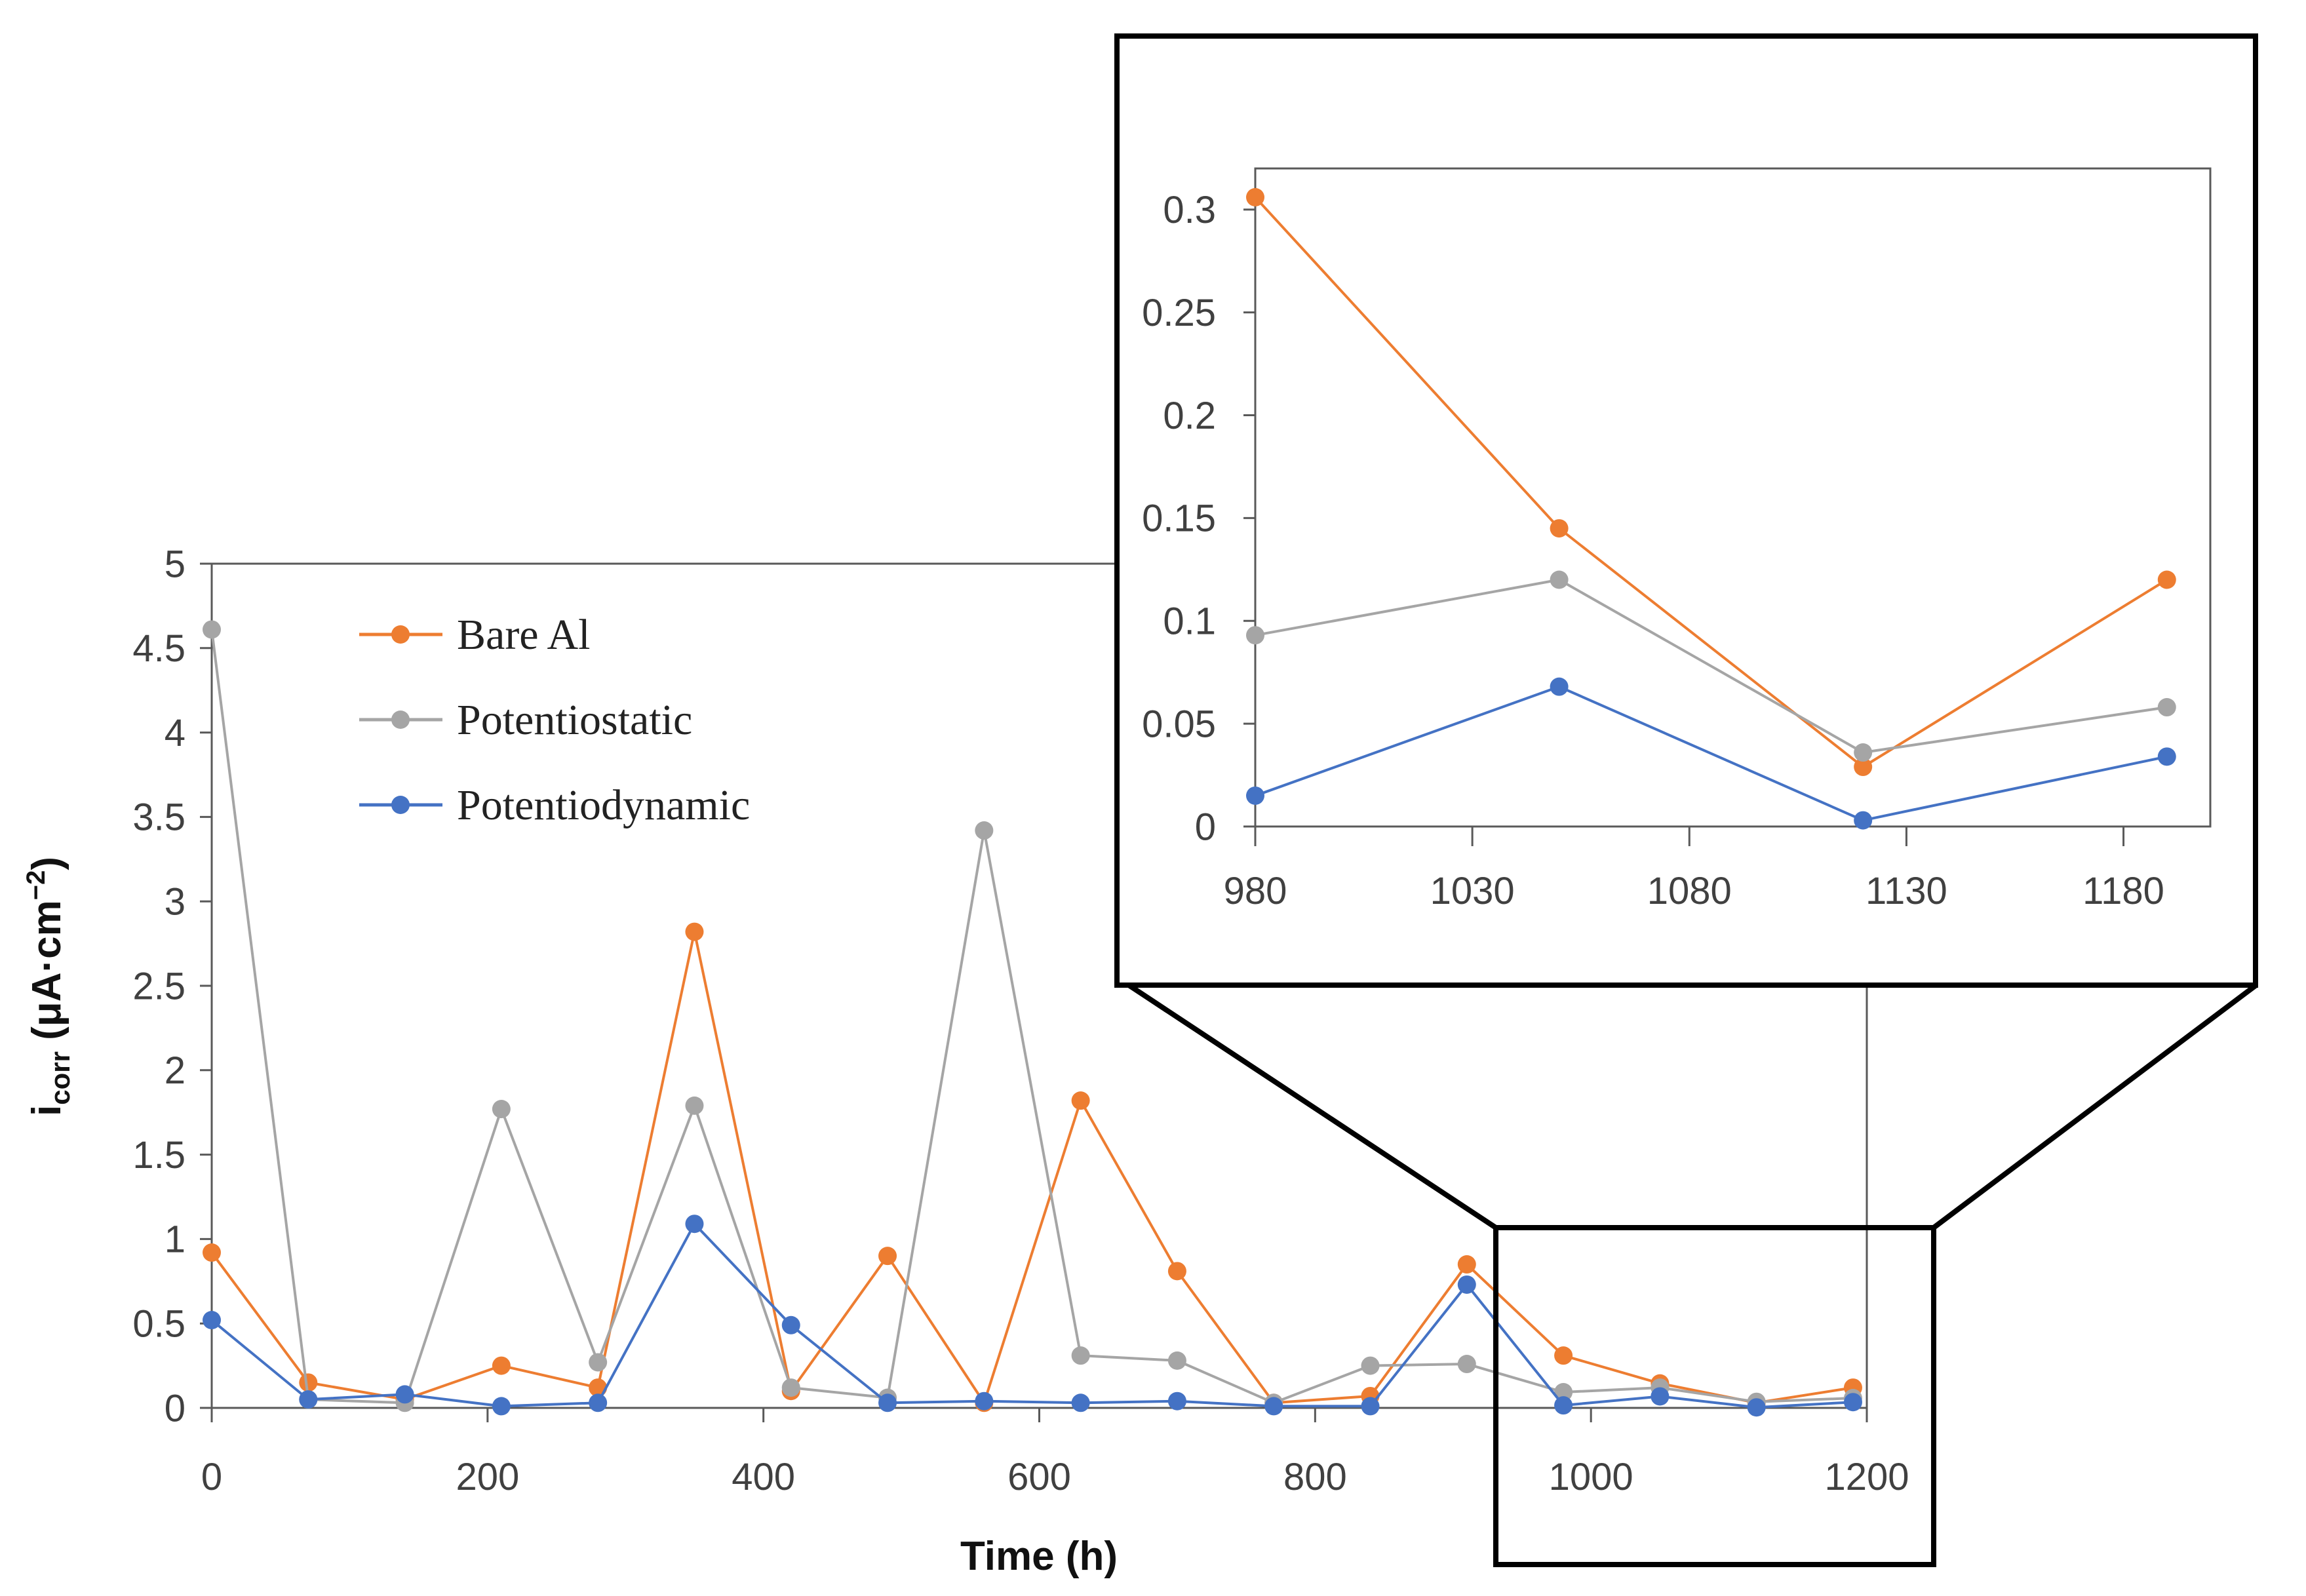 This screenshot has height=1596, width=2306. I want to click on main-y-tick-label: 0.5, so click(159, 1324).